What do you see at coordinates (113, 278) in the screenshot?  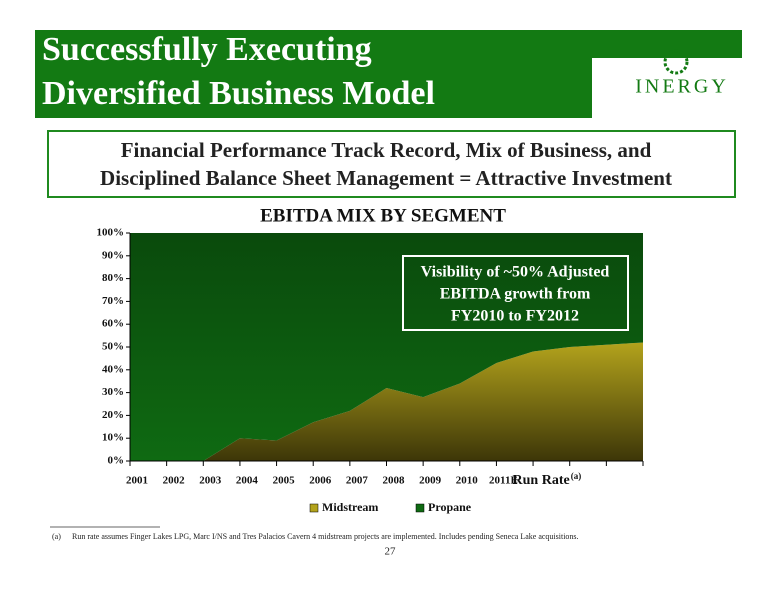 I see `y-tick-label: 80%` at bounding box center [113, 278].